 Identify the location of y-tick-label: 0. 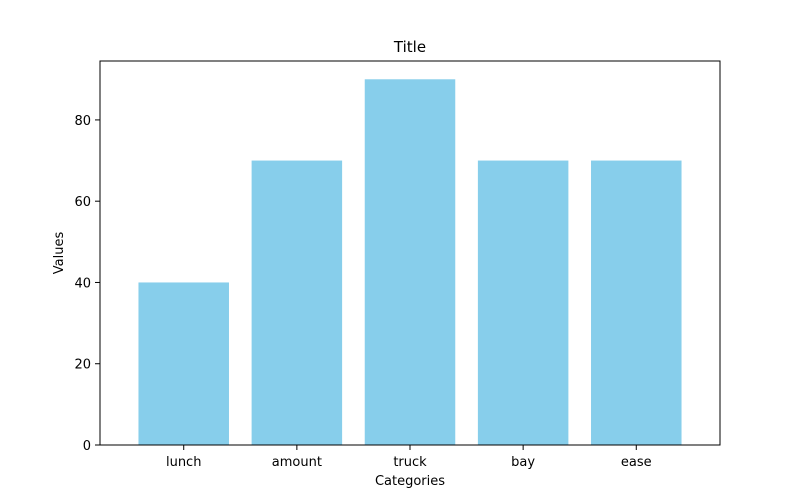
(87, 446).